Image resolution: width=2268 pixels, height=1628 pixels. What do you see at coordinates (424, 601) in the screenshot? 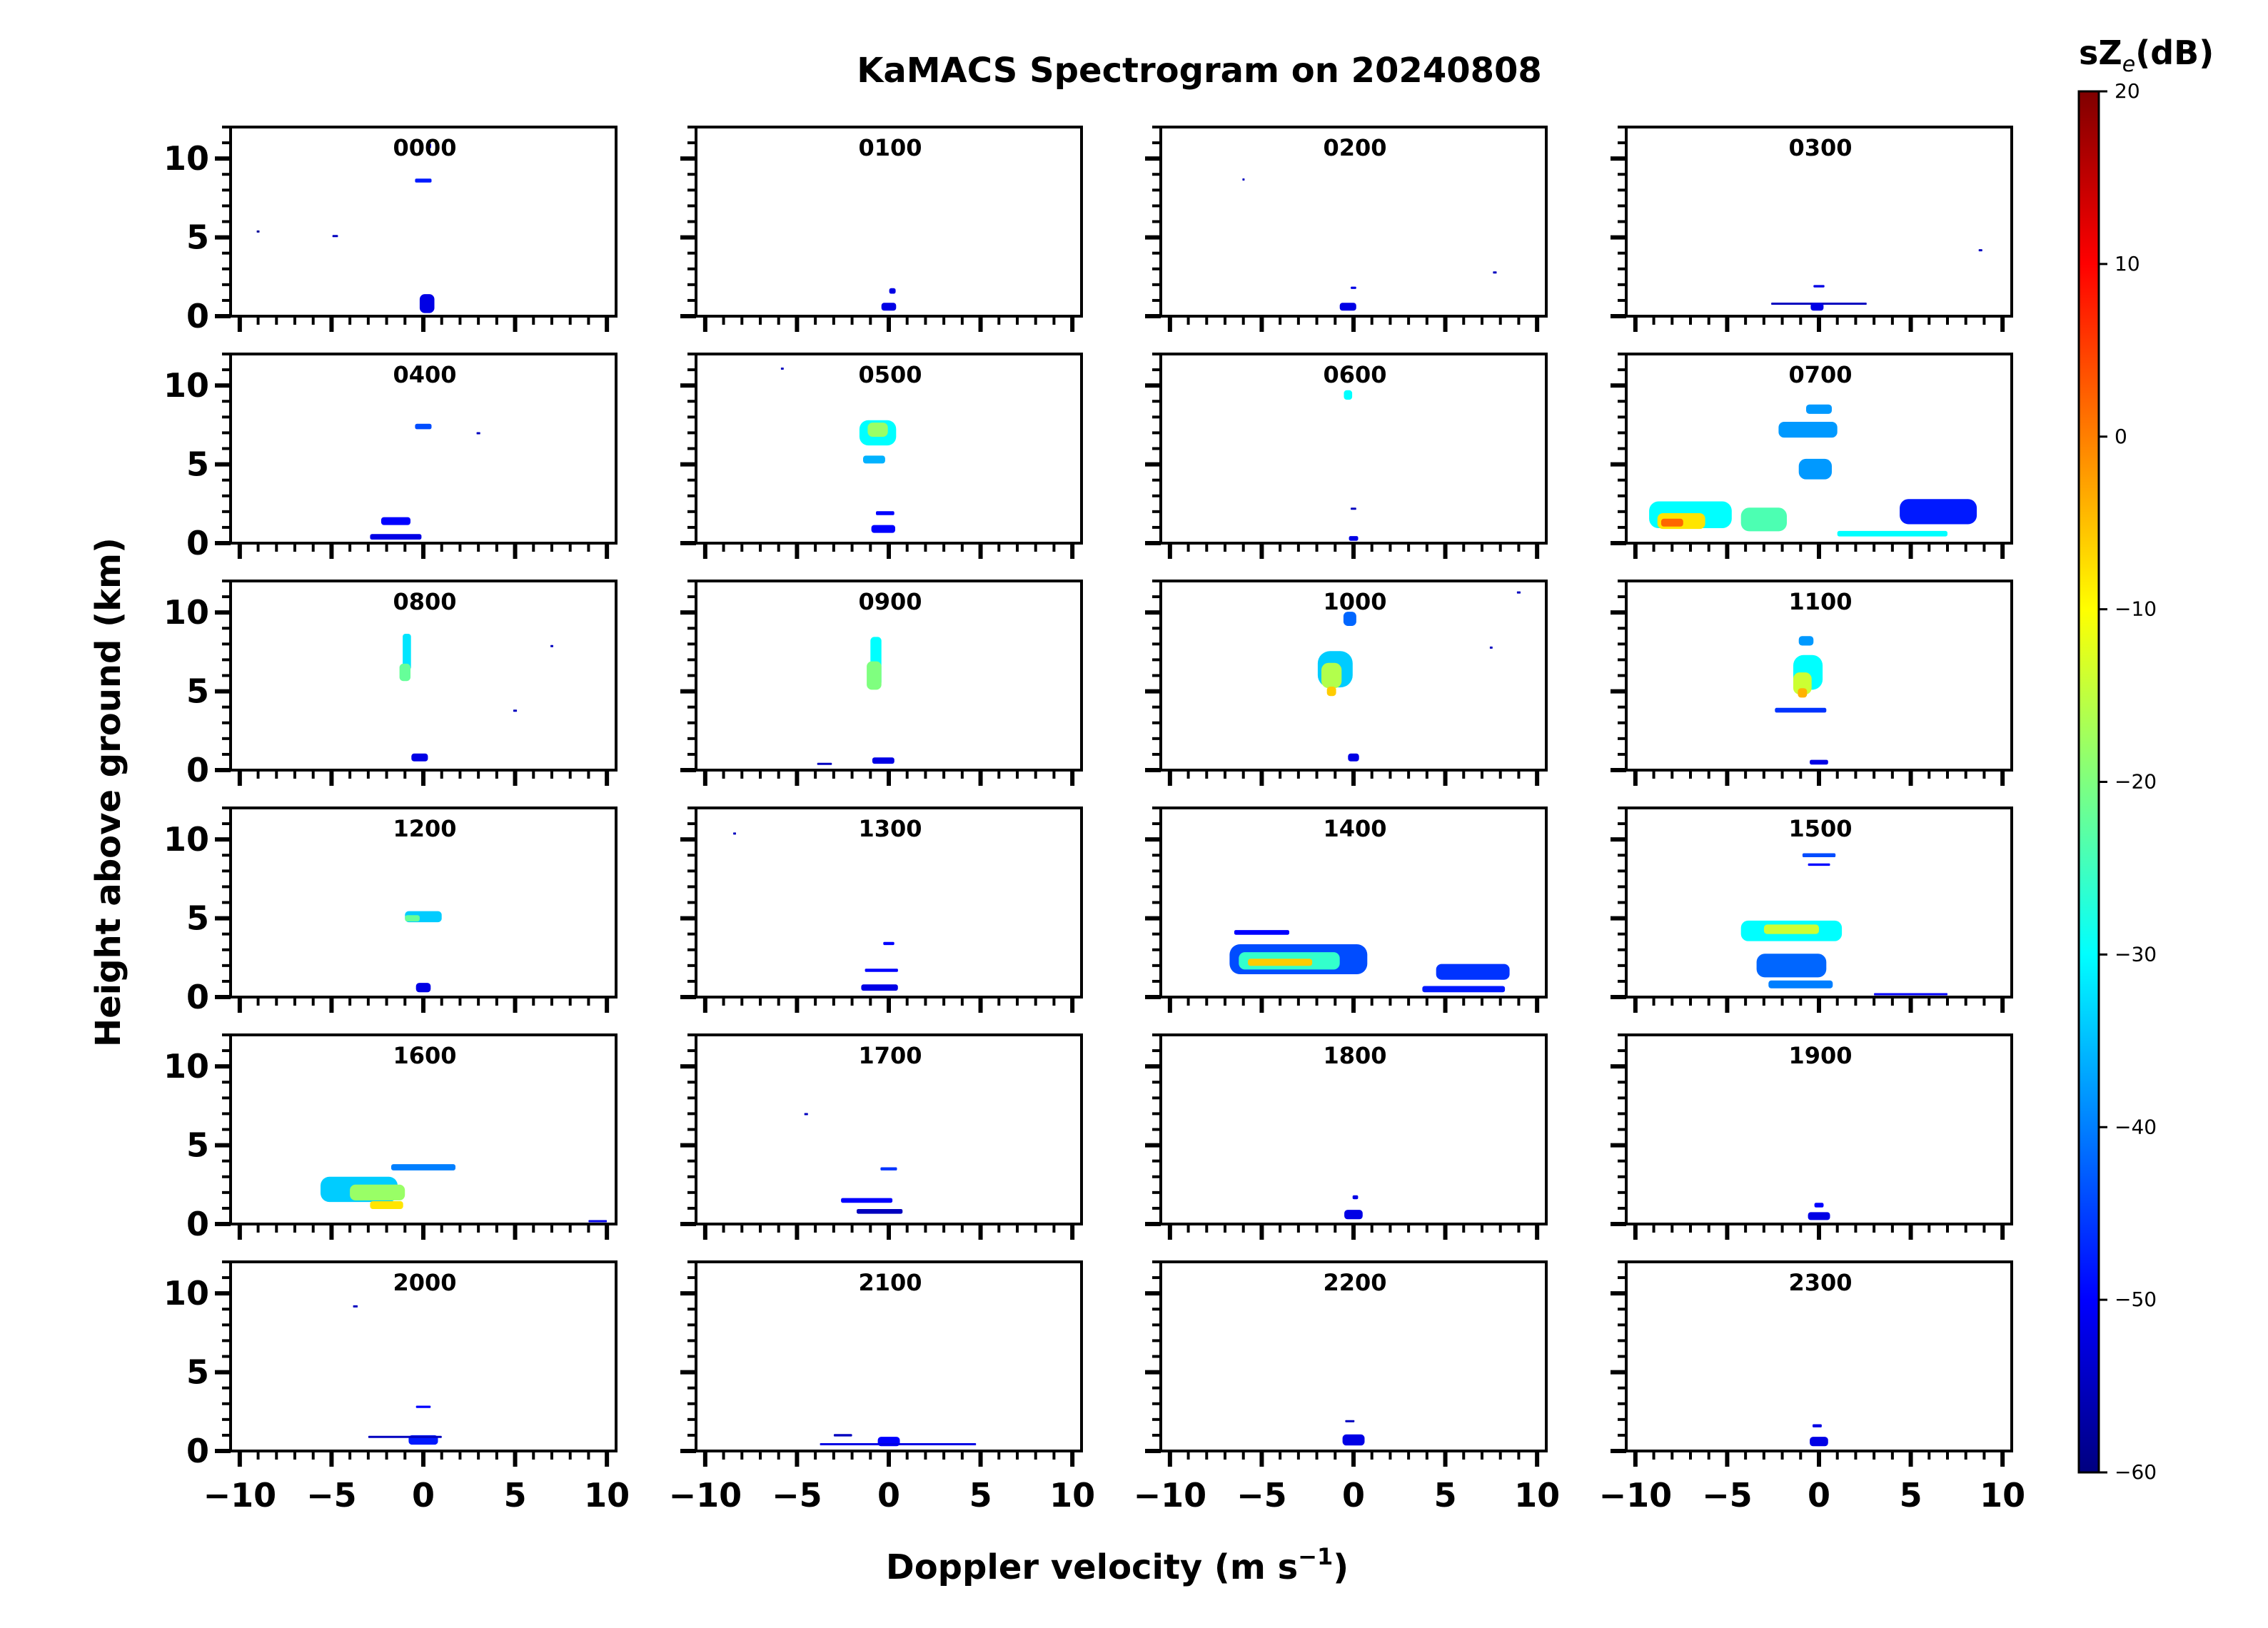
I see `panel-time-label: 0800` at bounding box center [424, 601].